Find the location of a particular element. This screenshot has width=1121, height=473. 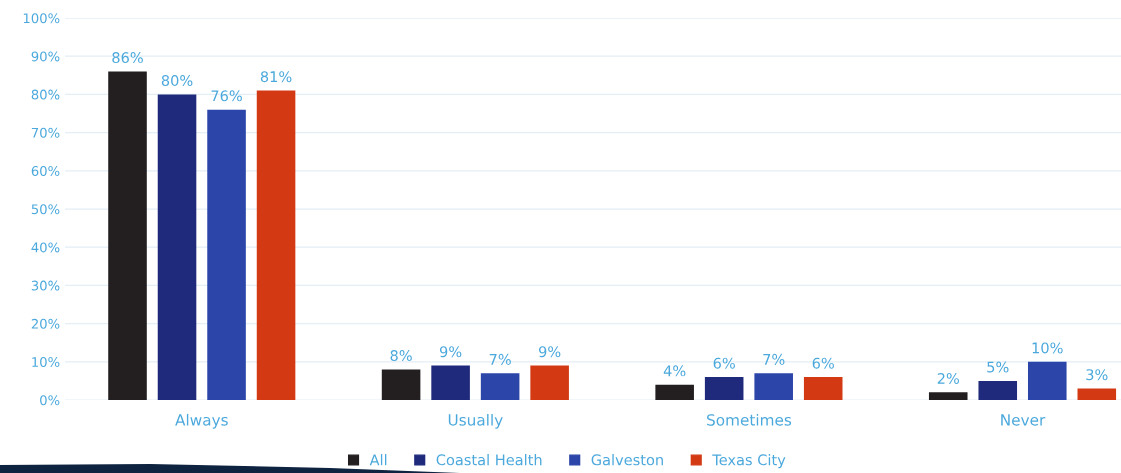

data-label: 3% is located at coordinates (1097, 375).